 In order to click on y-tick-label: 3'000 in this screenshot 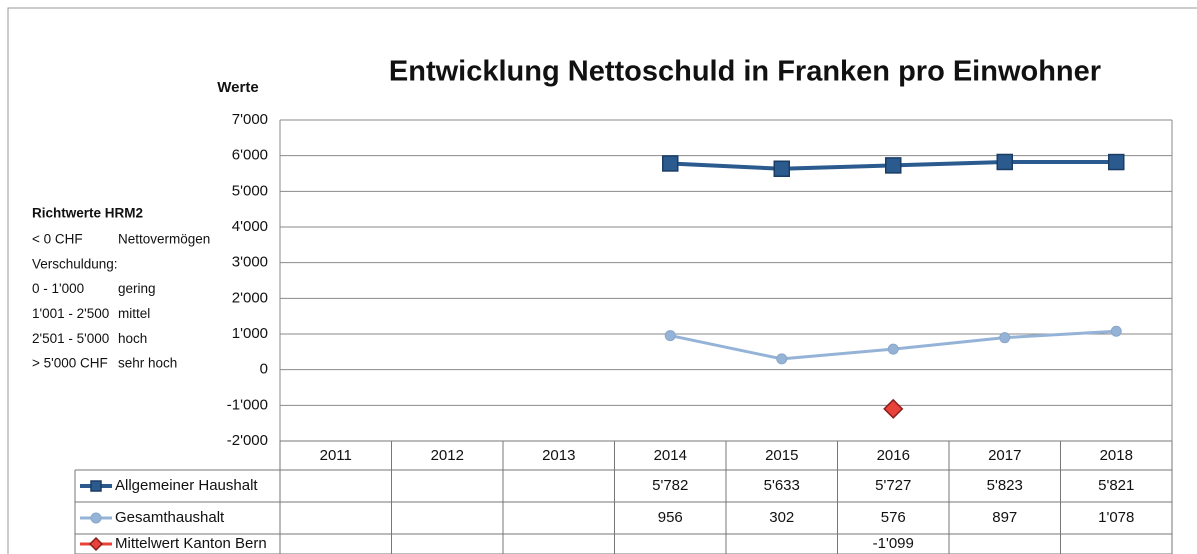, I will do `click(250, 262)`.